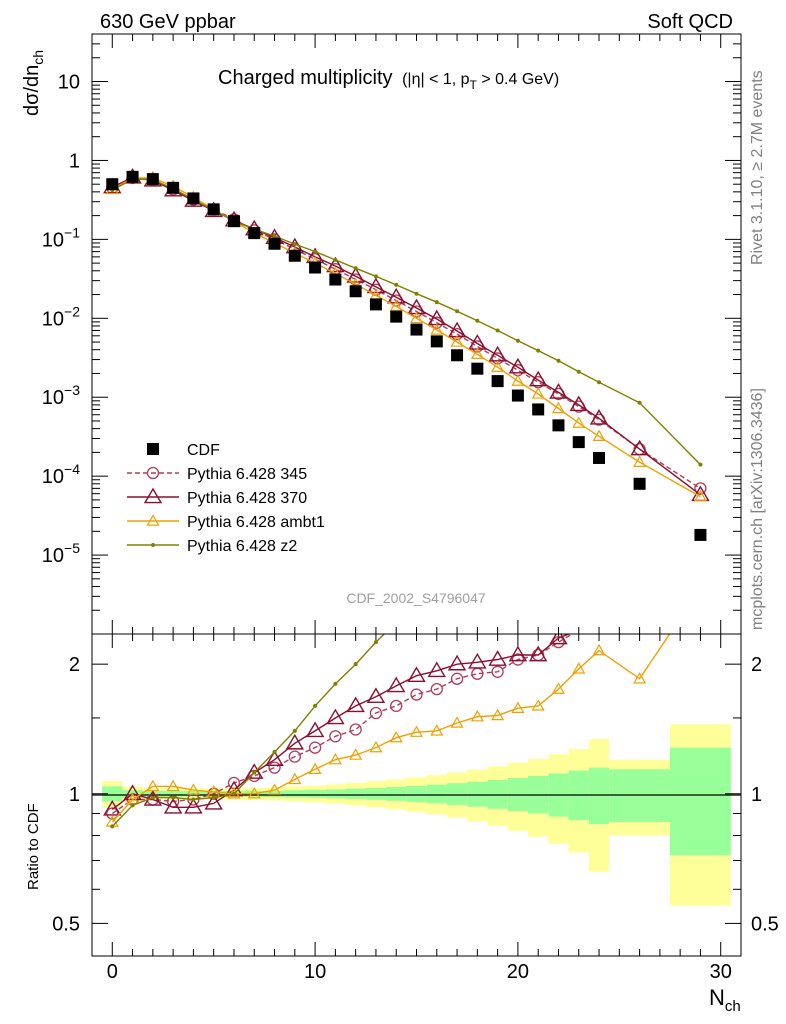 Image resolution: width=786 pixels, height=1024 pixels. What do you see at coordinates (717, 997) in the screenshot?
I see `x-axis-label-text: N` at bounding box center [717, 997].